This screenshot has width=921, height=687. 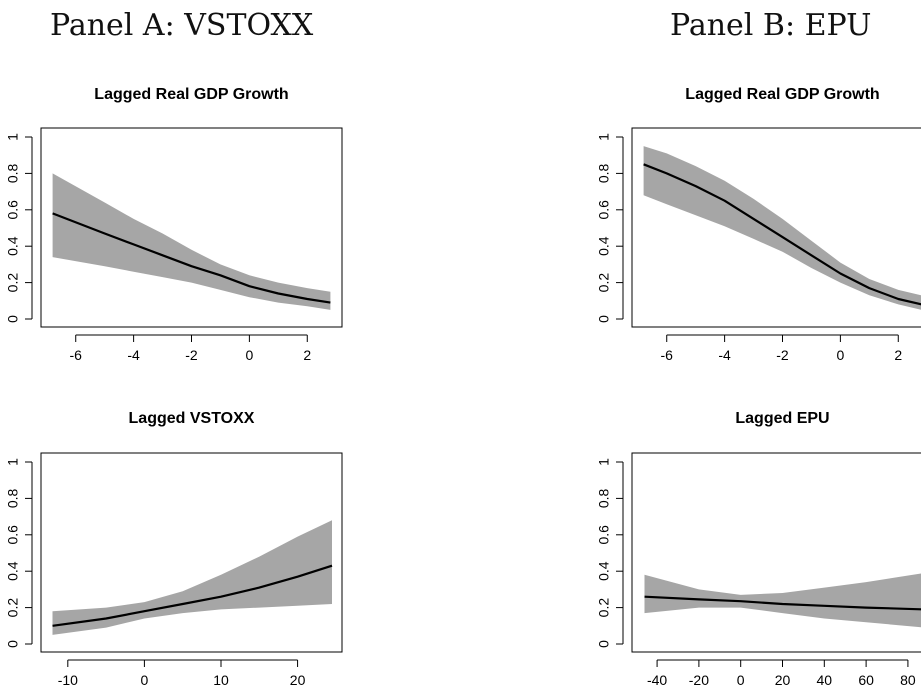 What do you see at coordinates (866, 679) in the screenshot?
I see `x-tick-label: 60` at bounding box center [866, 679].